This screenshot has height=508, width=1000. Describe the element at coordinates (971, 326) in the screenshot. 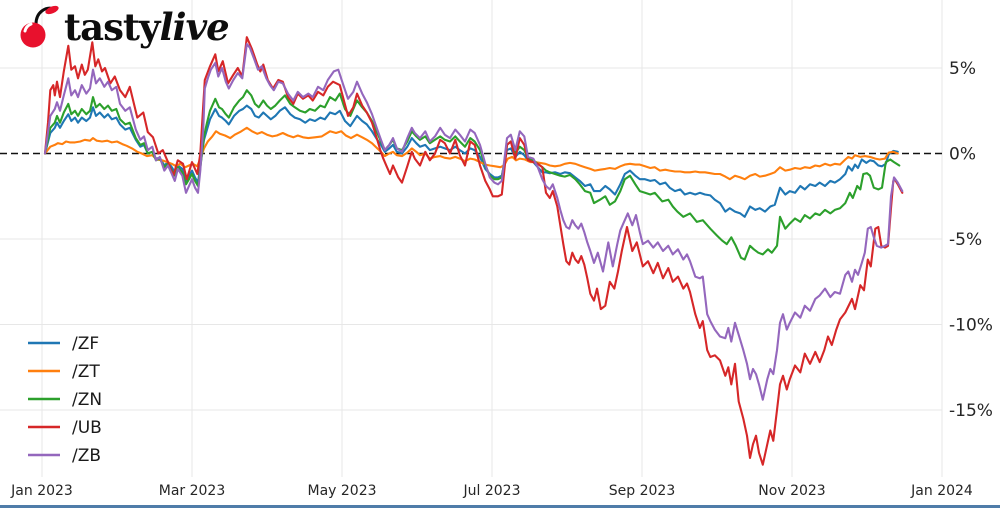

I see `y-tick-label: -10%` at that location.